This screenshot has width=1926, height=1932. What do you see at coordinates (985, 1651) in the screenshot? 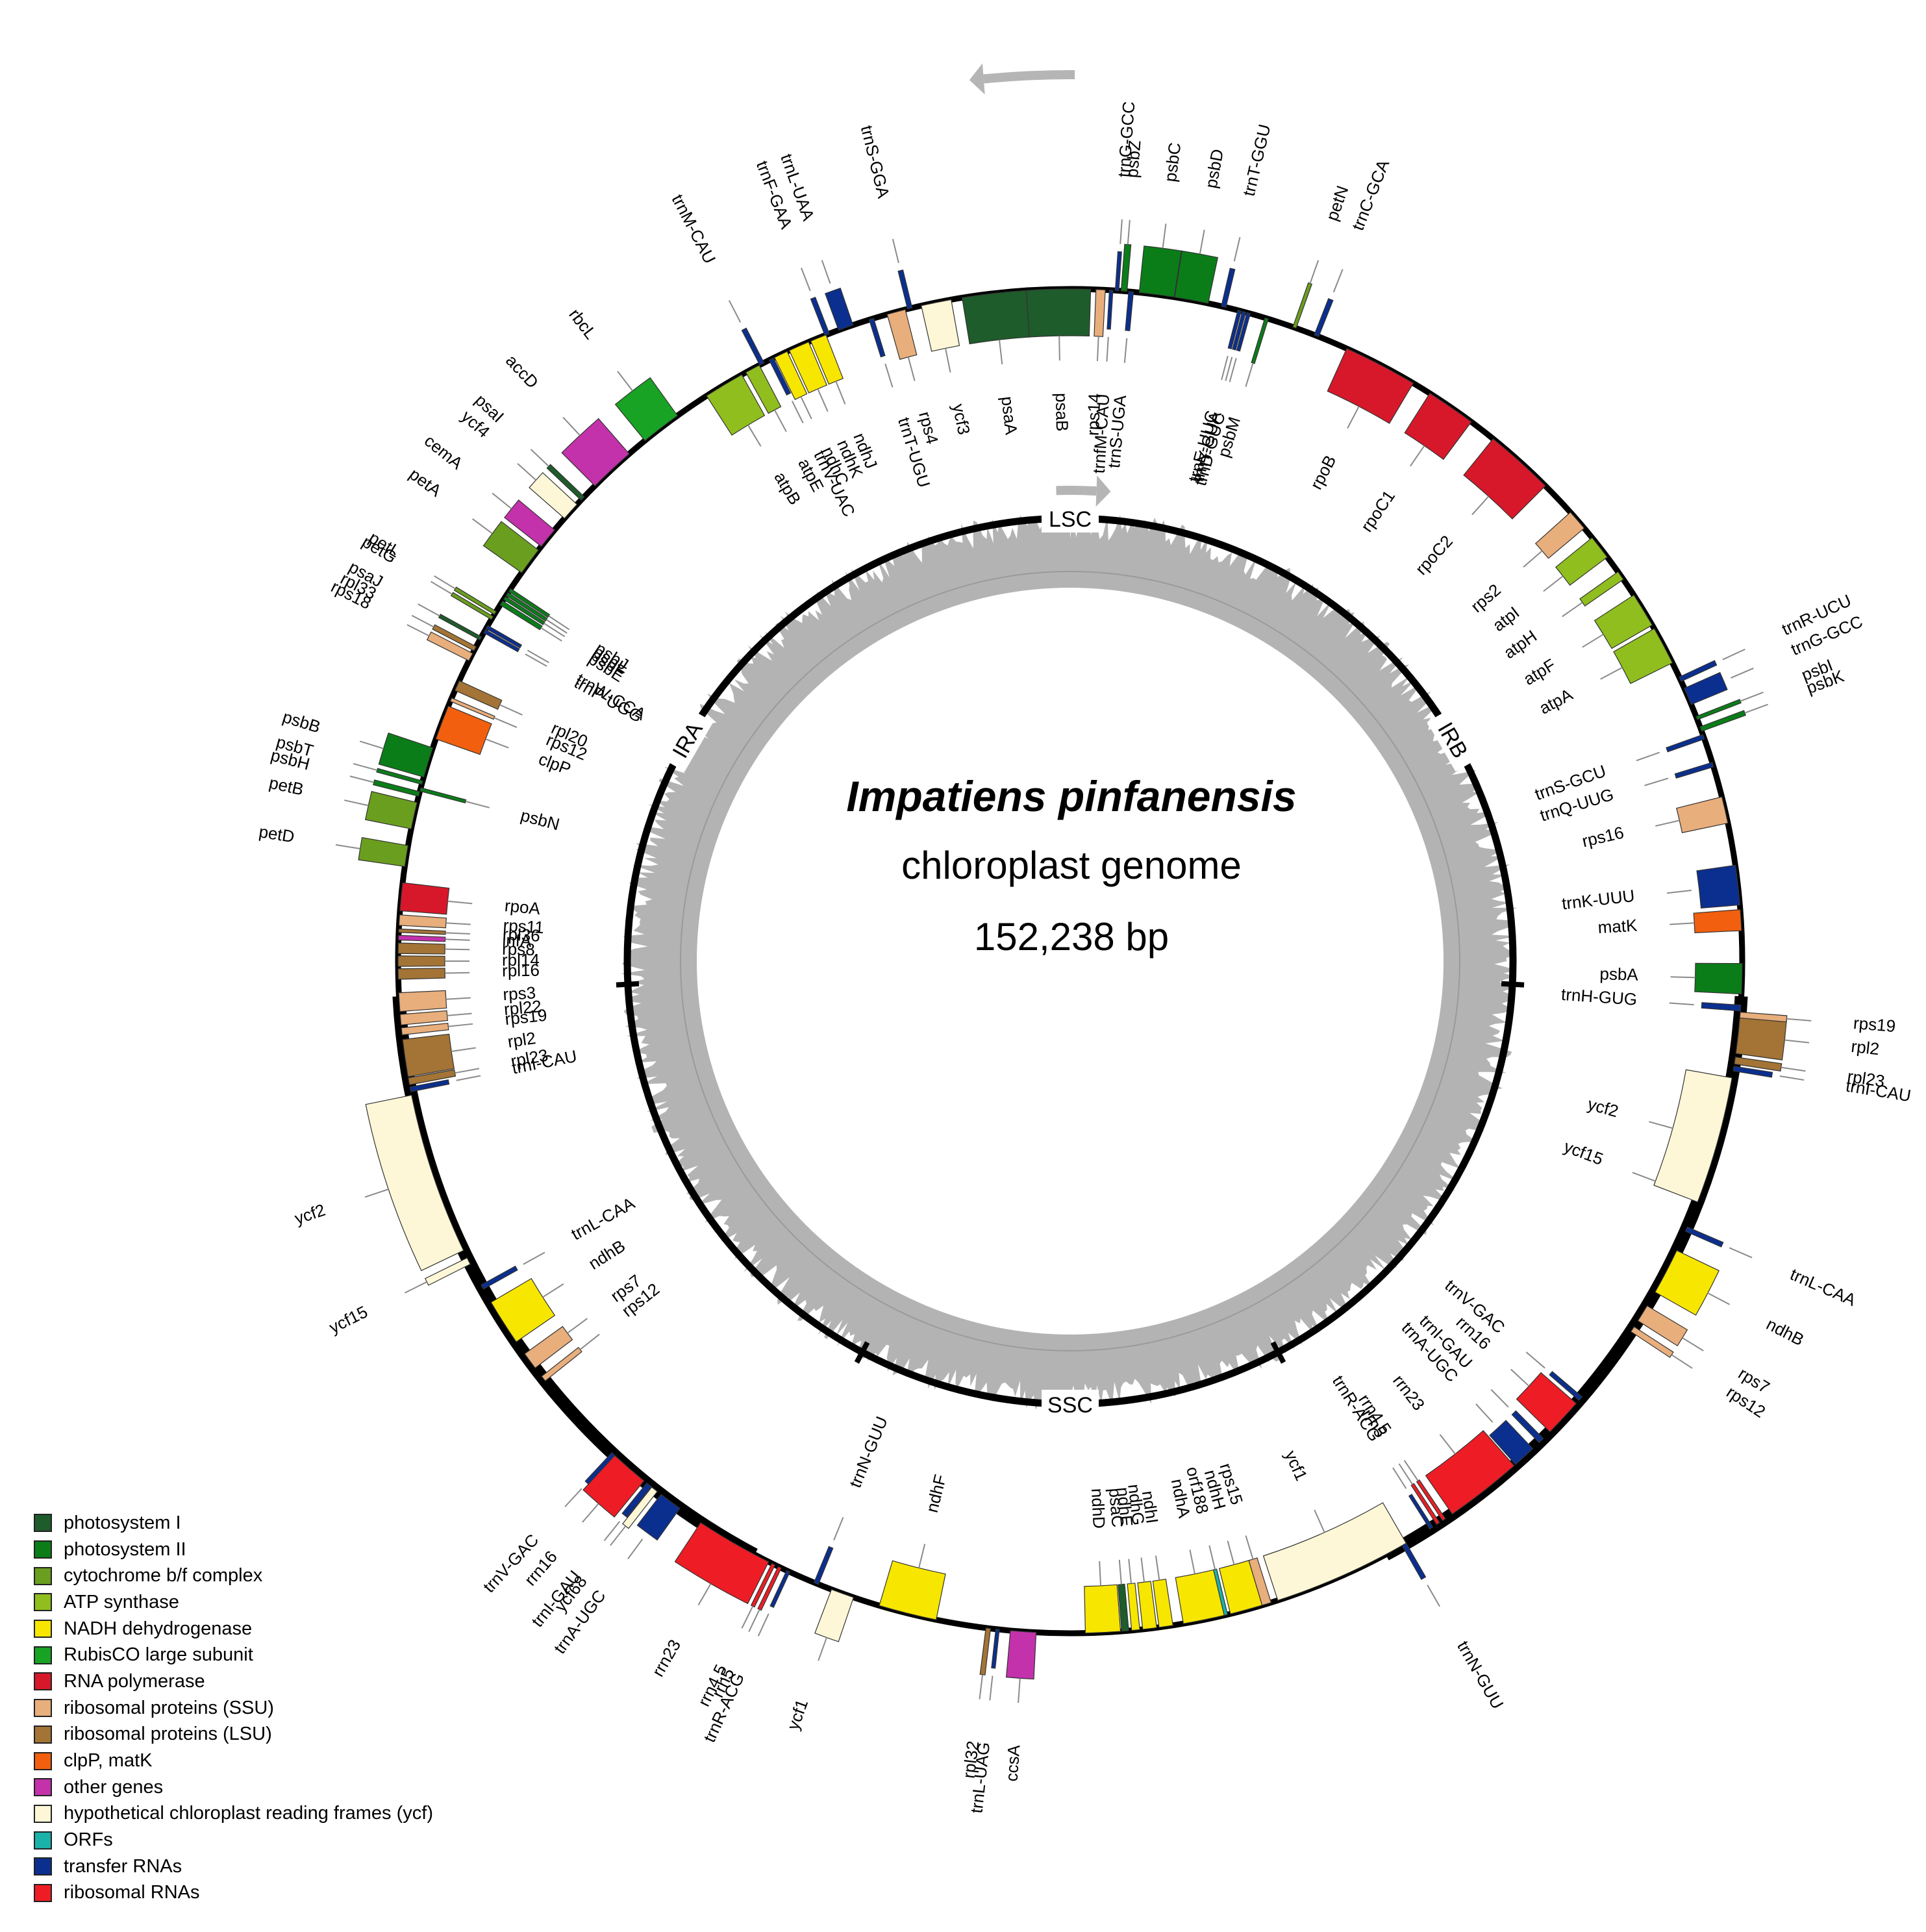
I see `gene-block-rpl32` at bounding box center [985, 1651].